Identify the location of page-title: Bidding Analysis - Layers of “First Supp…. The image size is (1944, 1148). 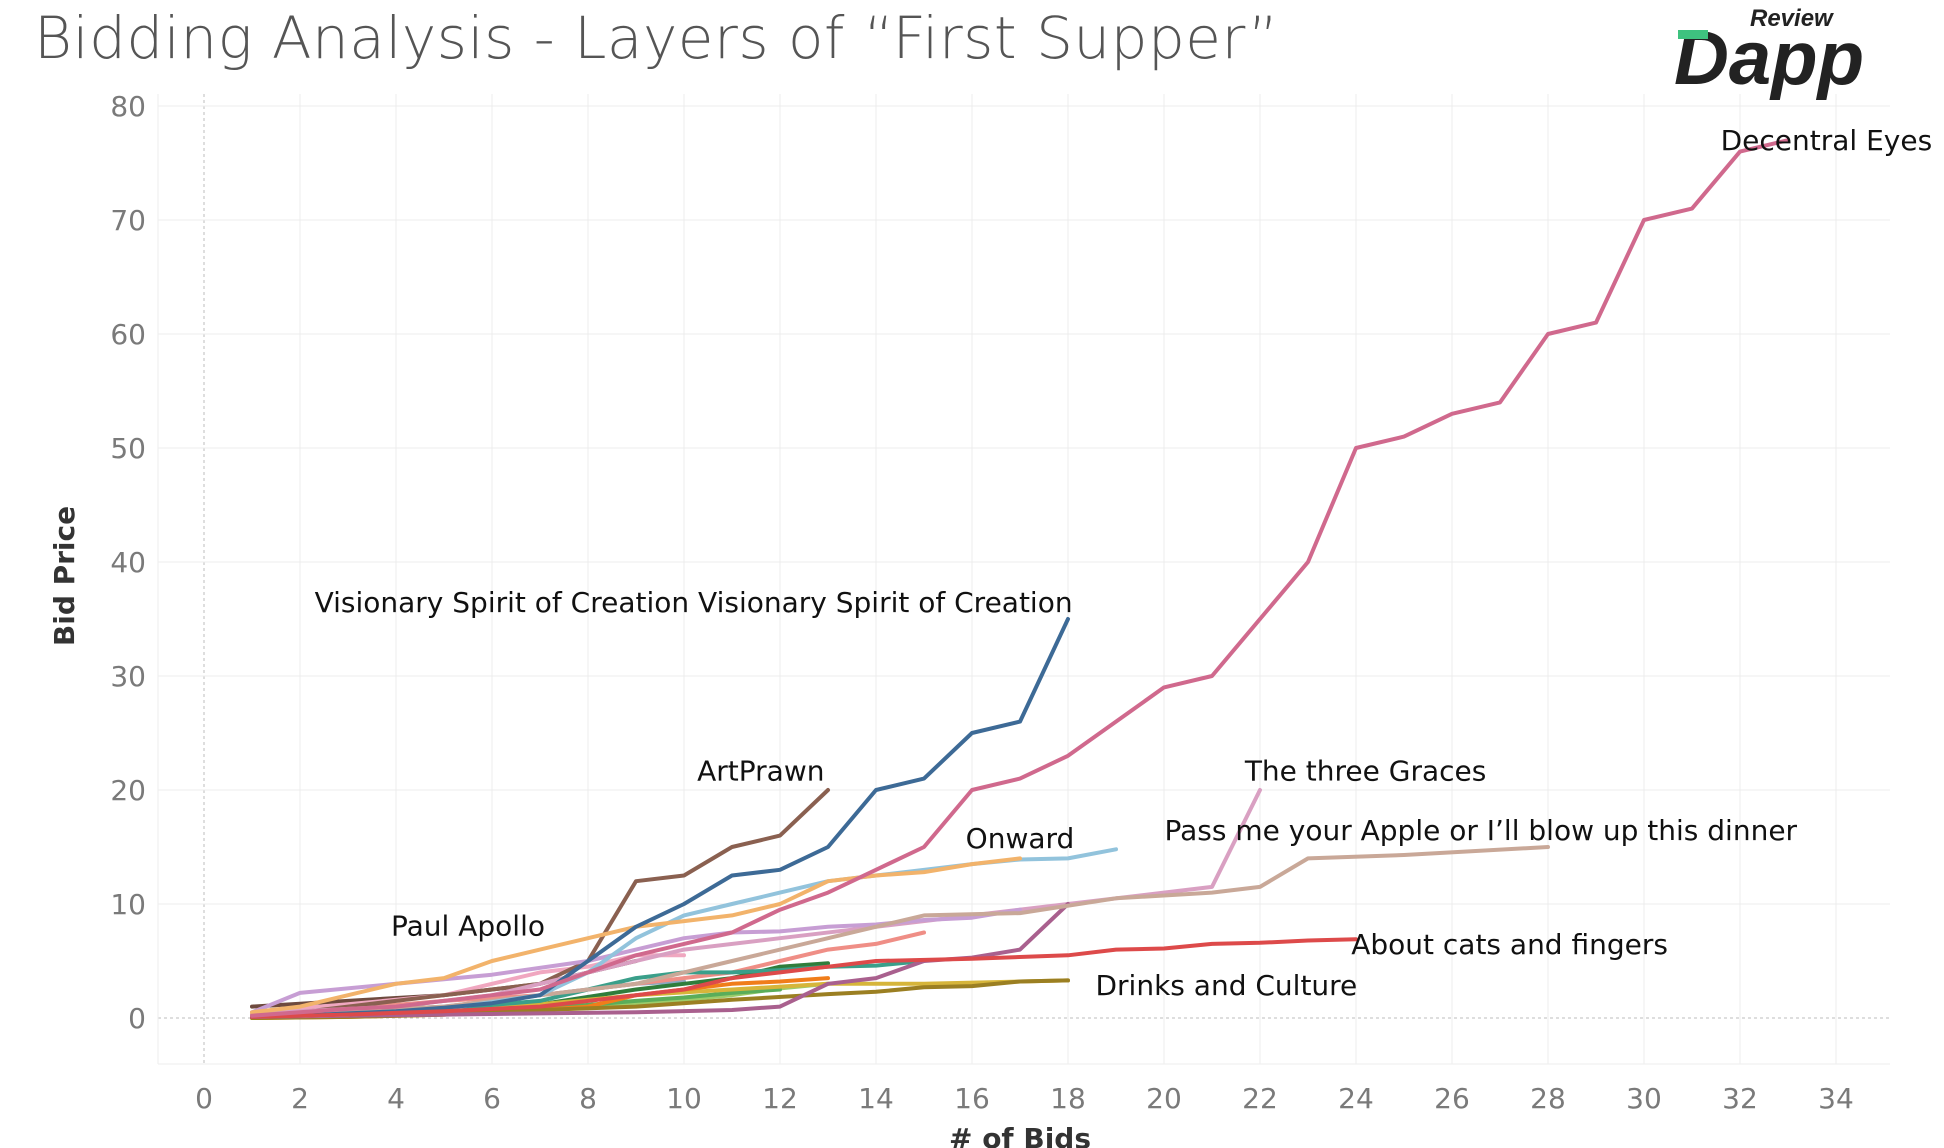
(656, 38).